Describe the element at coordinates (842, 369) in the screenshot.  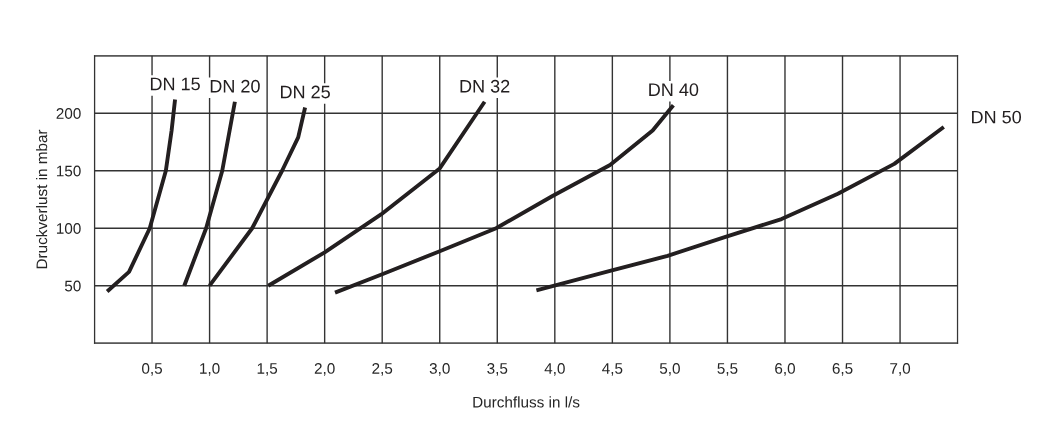
I see `x-tick-label: 6,5` at that location.